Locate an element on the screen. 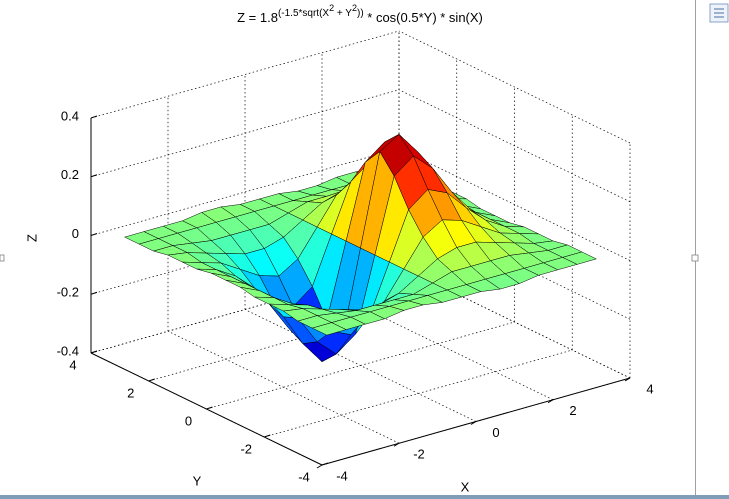 Image resolution: width=729 pixels, height=499 pixels. y-tick-label: -4 is located at coordinates (304, 476).